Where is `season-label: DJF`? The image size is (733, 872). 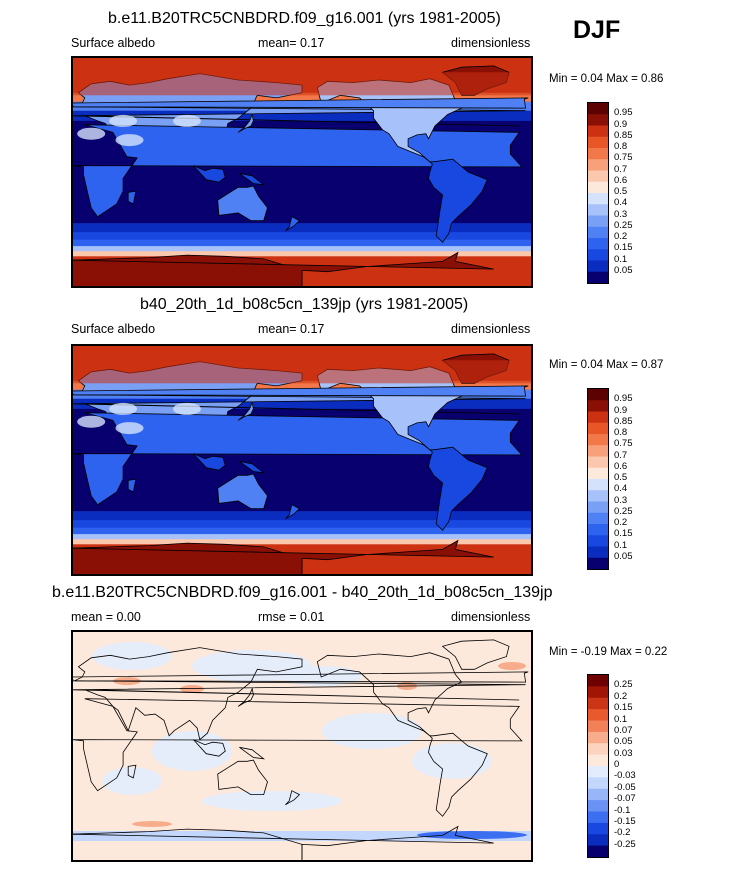 season-label: DJF is located at coordinates (597, 30).